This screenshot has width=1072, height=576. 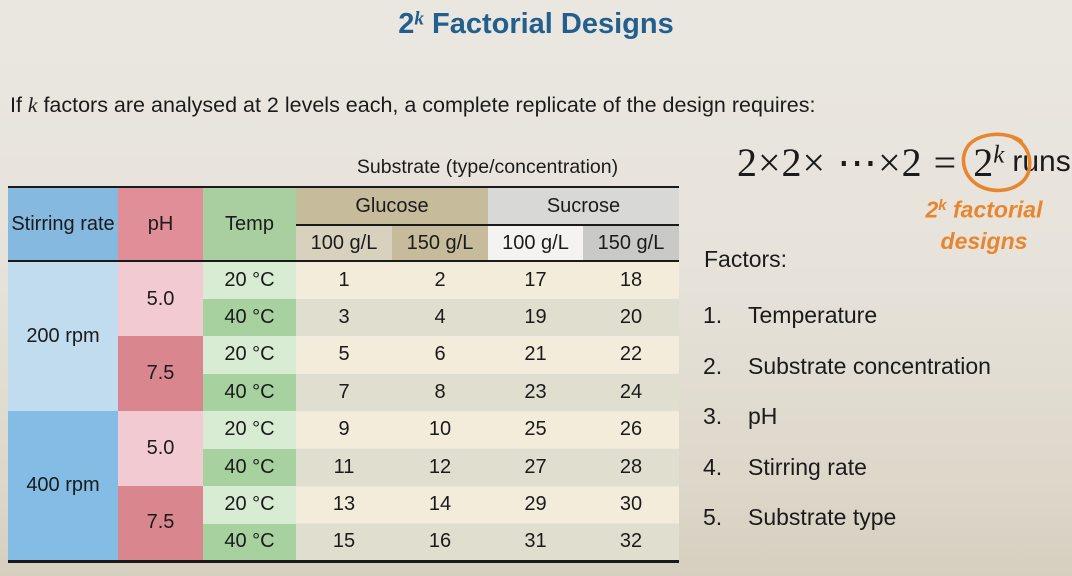 I want to click on run-cell: 28, so click(x=631, y=467).